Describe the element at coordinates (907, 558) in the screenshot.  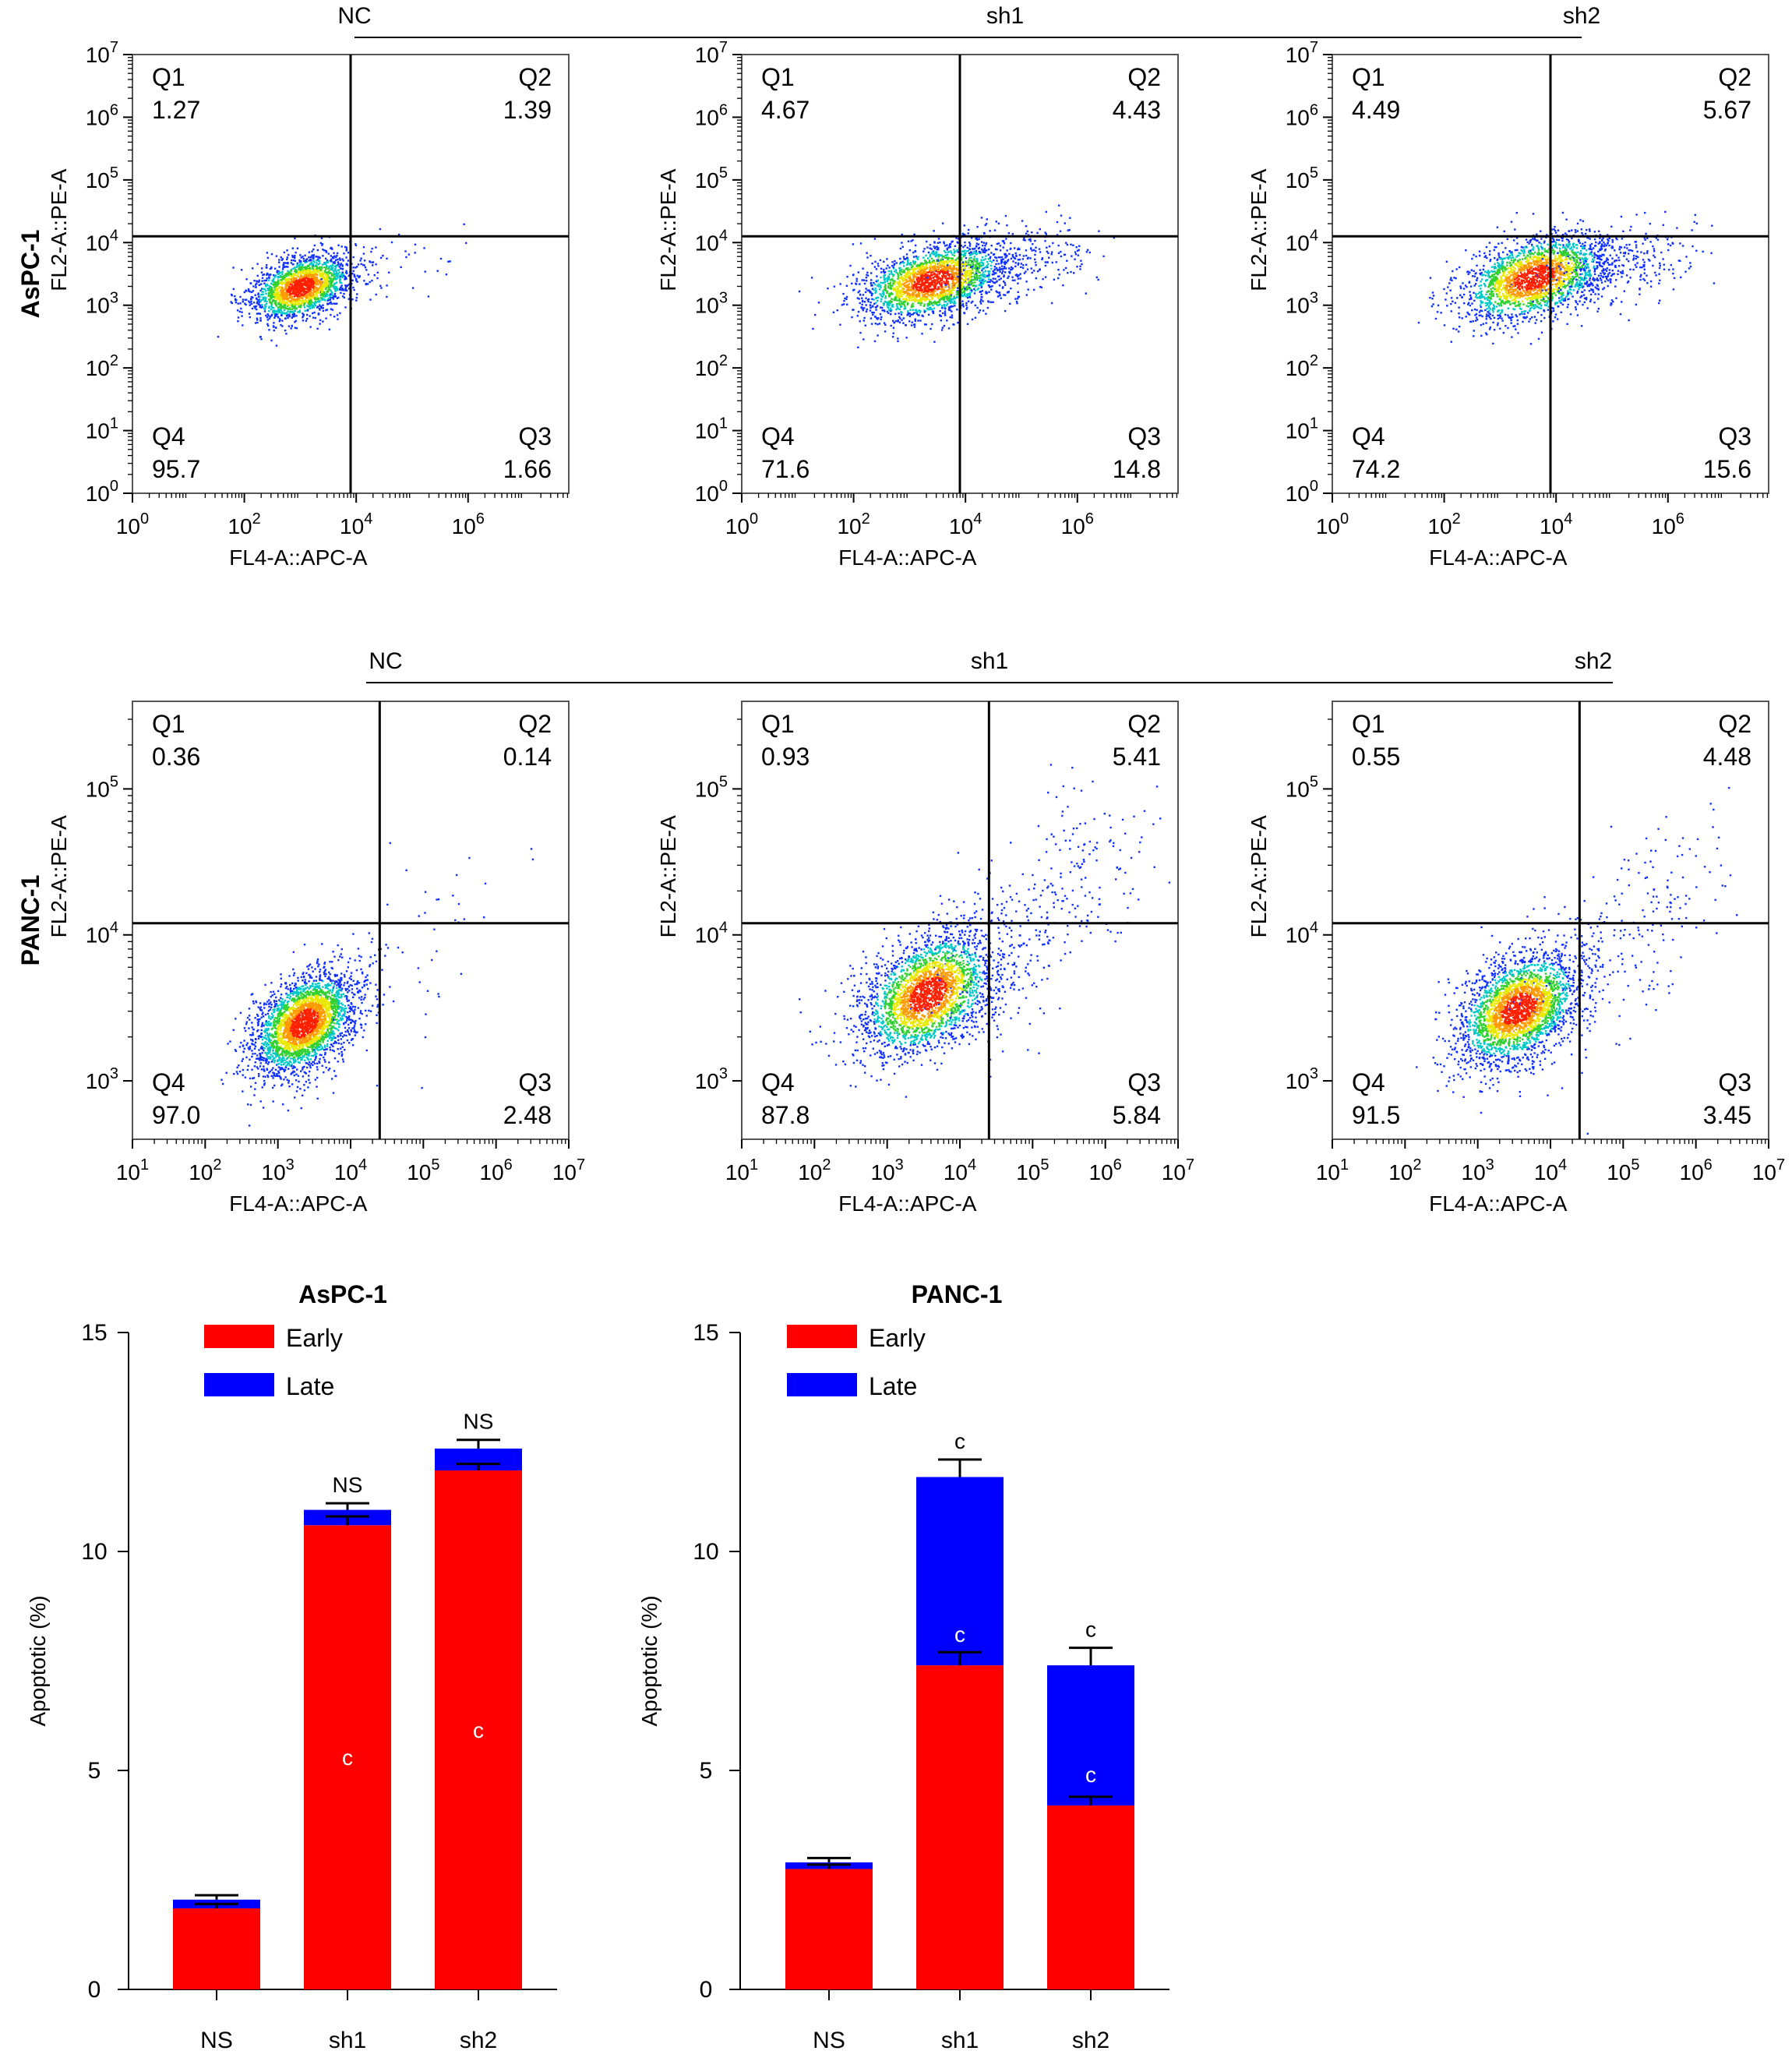
I see `x-axis-label: FL4-A::APC-A` at that location.